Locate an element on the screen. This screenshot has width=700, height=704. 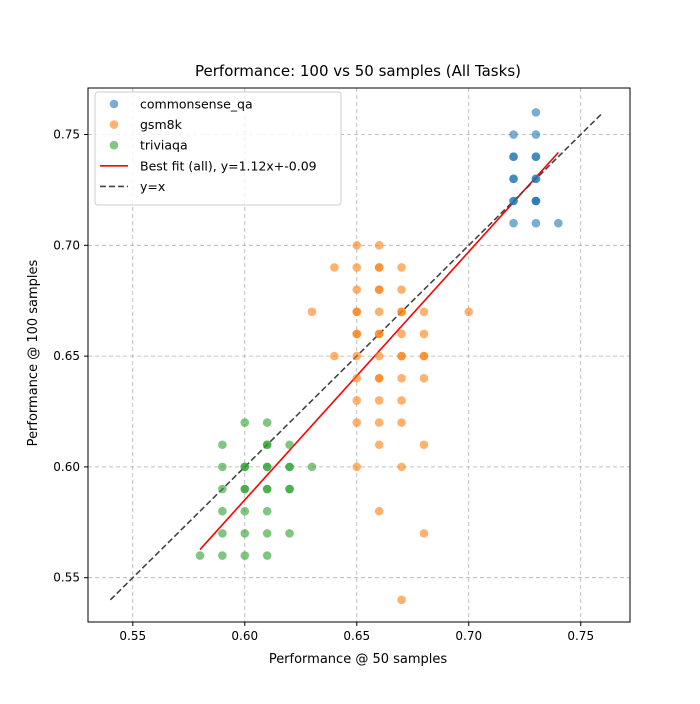
y-tick-label: 0.65 is located at coordinates (66, 356).